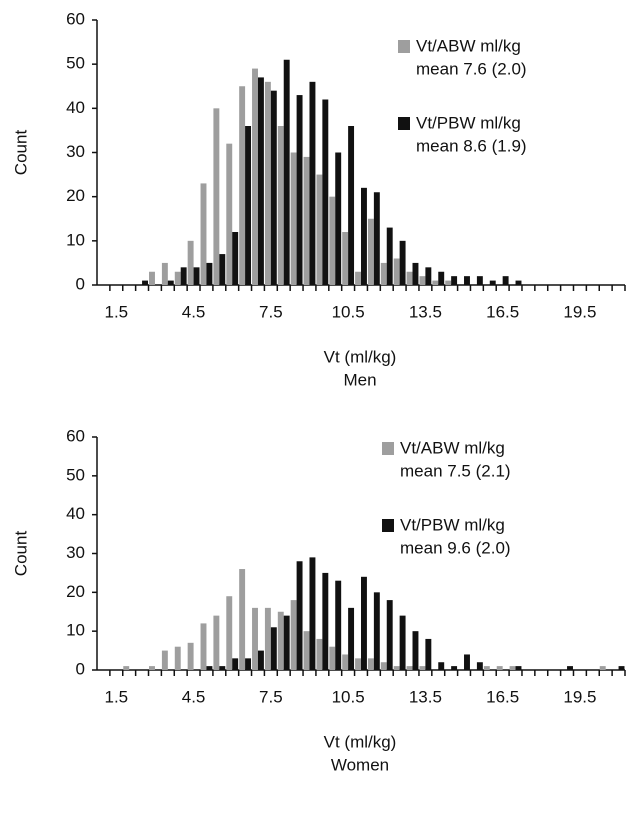 The image size is (628, 814). Describe the element at coordinates (455, 547) in the screenshot. I see `legend-note: mean 9.6 (2.0)` at that location.